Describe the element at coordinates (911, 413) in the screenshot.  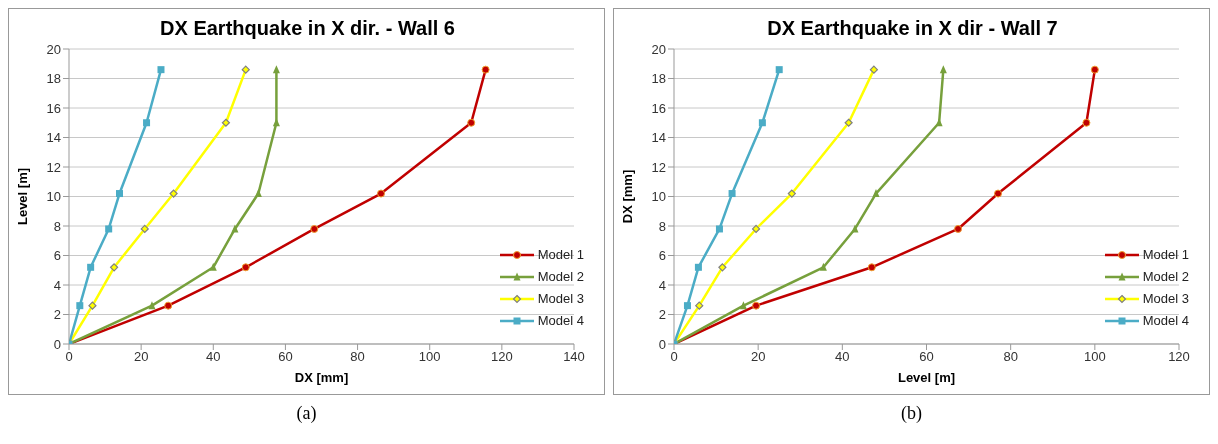
I see `text: (b)` at that location.